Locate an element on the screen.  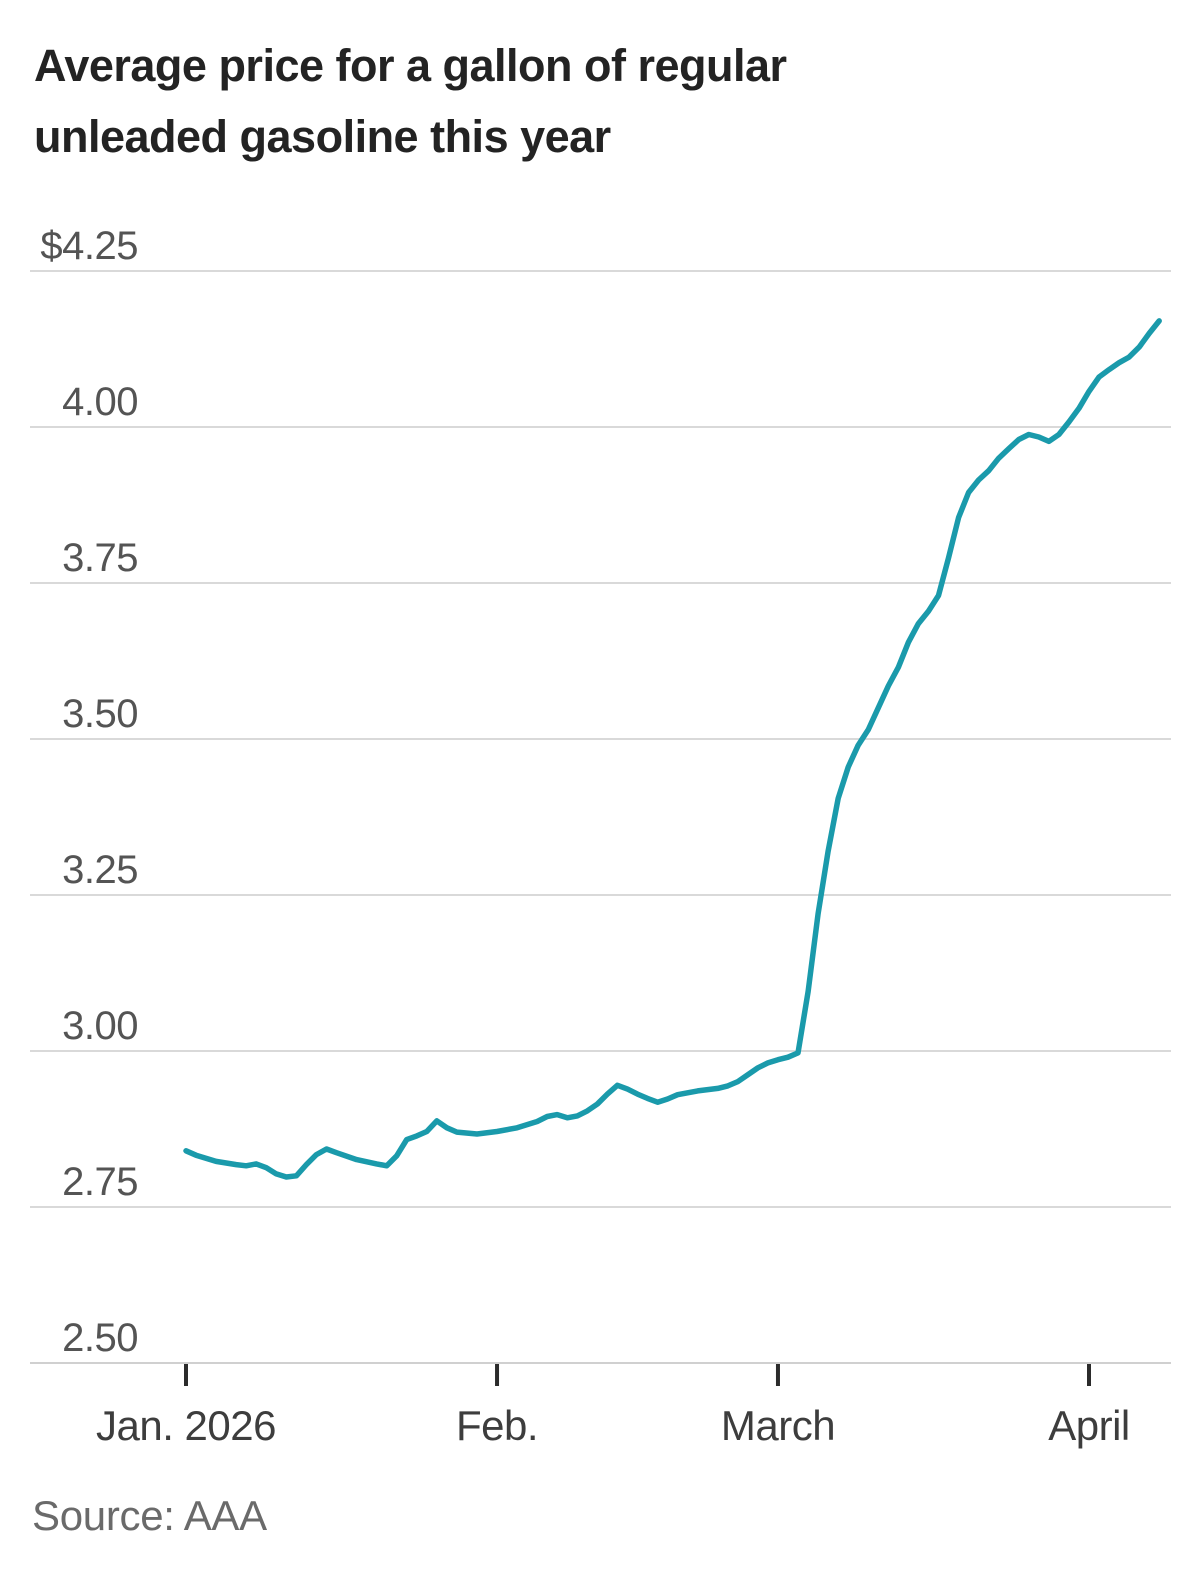
x-axis-label: April is located at coordinates (1089, 1425).